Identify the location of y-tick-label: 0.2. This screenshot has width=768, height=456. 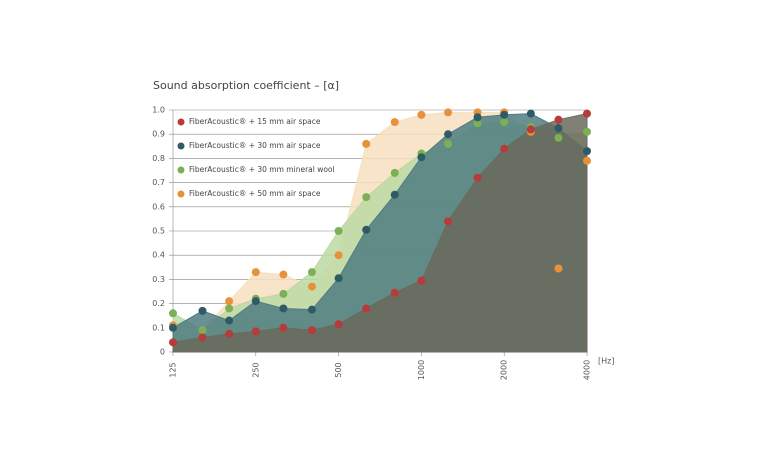
(158, 303).